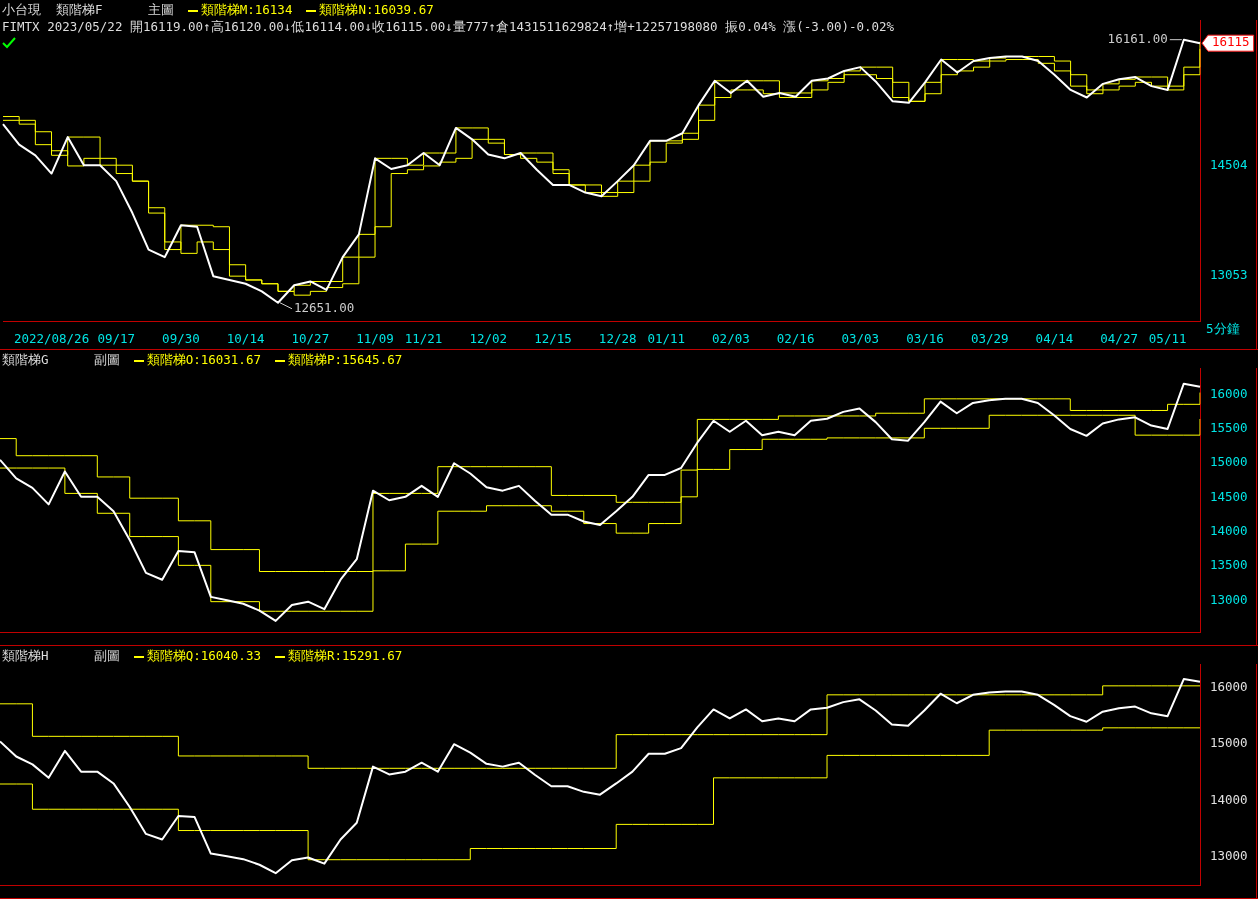 This screenshot has width=1258, height=899. I want to click on x-tick-label: 03/29, so click(989, 338).